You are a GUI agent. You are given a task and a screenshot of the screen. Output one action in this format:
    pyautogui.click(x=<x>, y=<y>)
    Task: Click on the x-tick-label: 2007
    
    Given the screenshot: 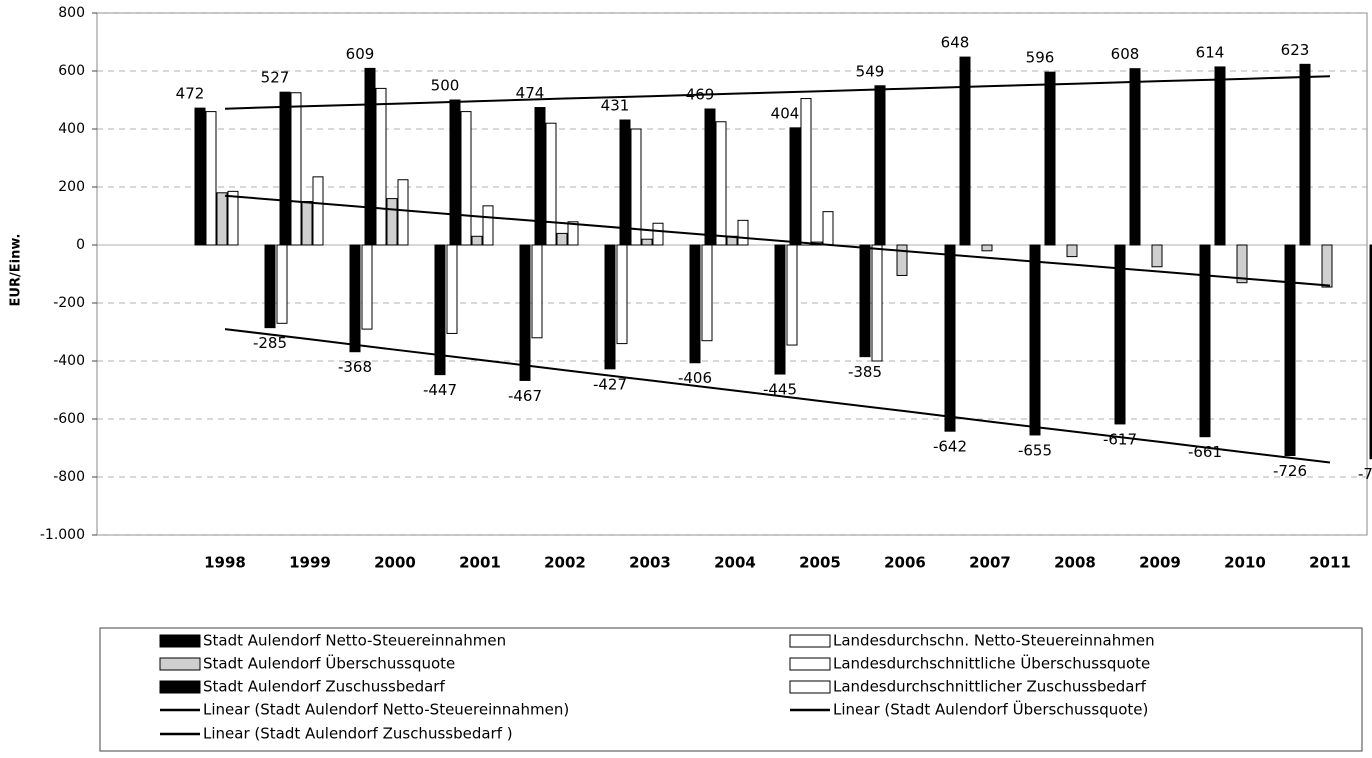 What is the action you would take?
    pyautogui.click(x=990, y=563)
    